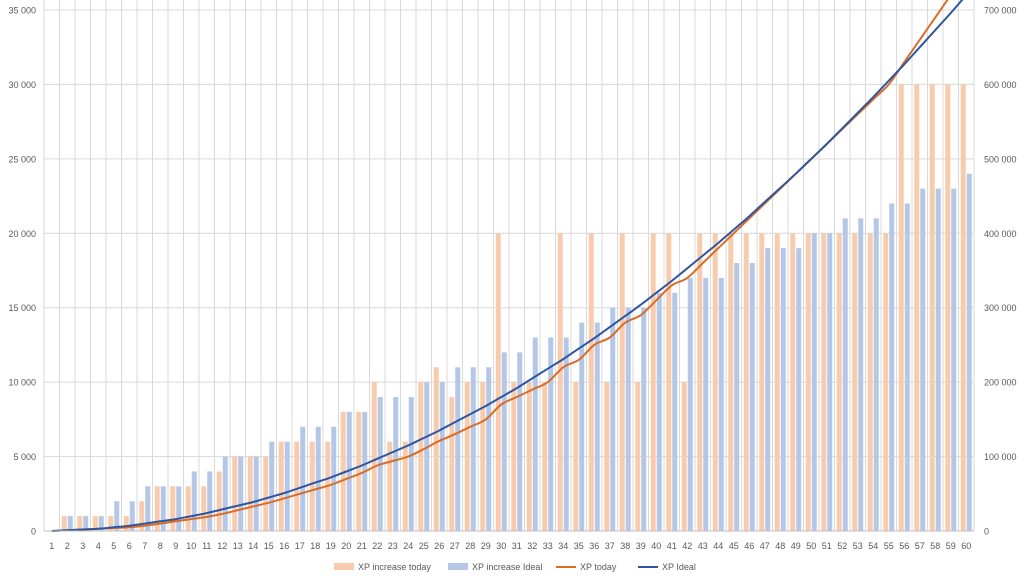 This screenshot has height=581, width=1024. I want to click on legend-item: XP Ideal, so click(667, 567).